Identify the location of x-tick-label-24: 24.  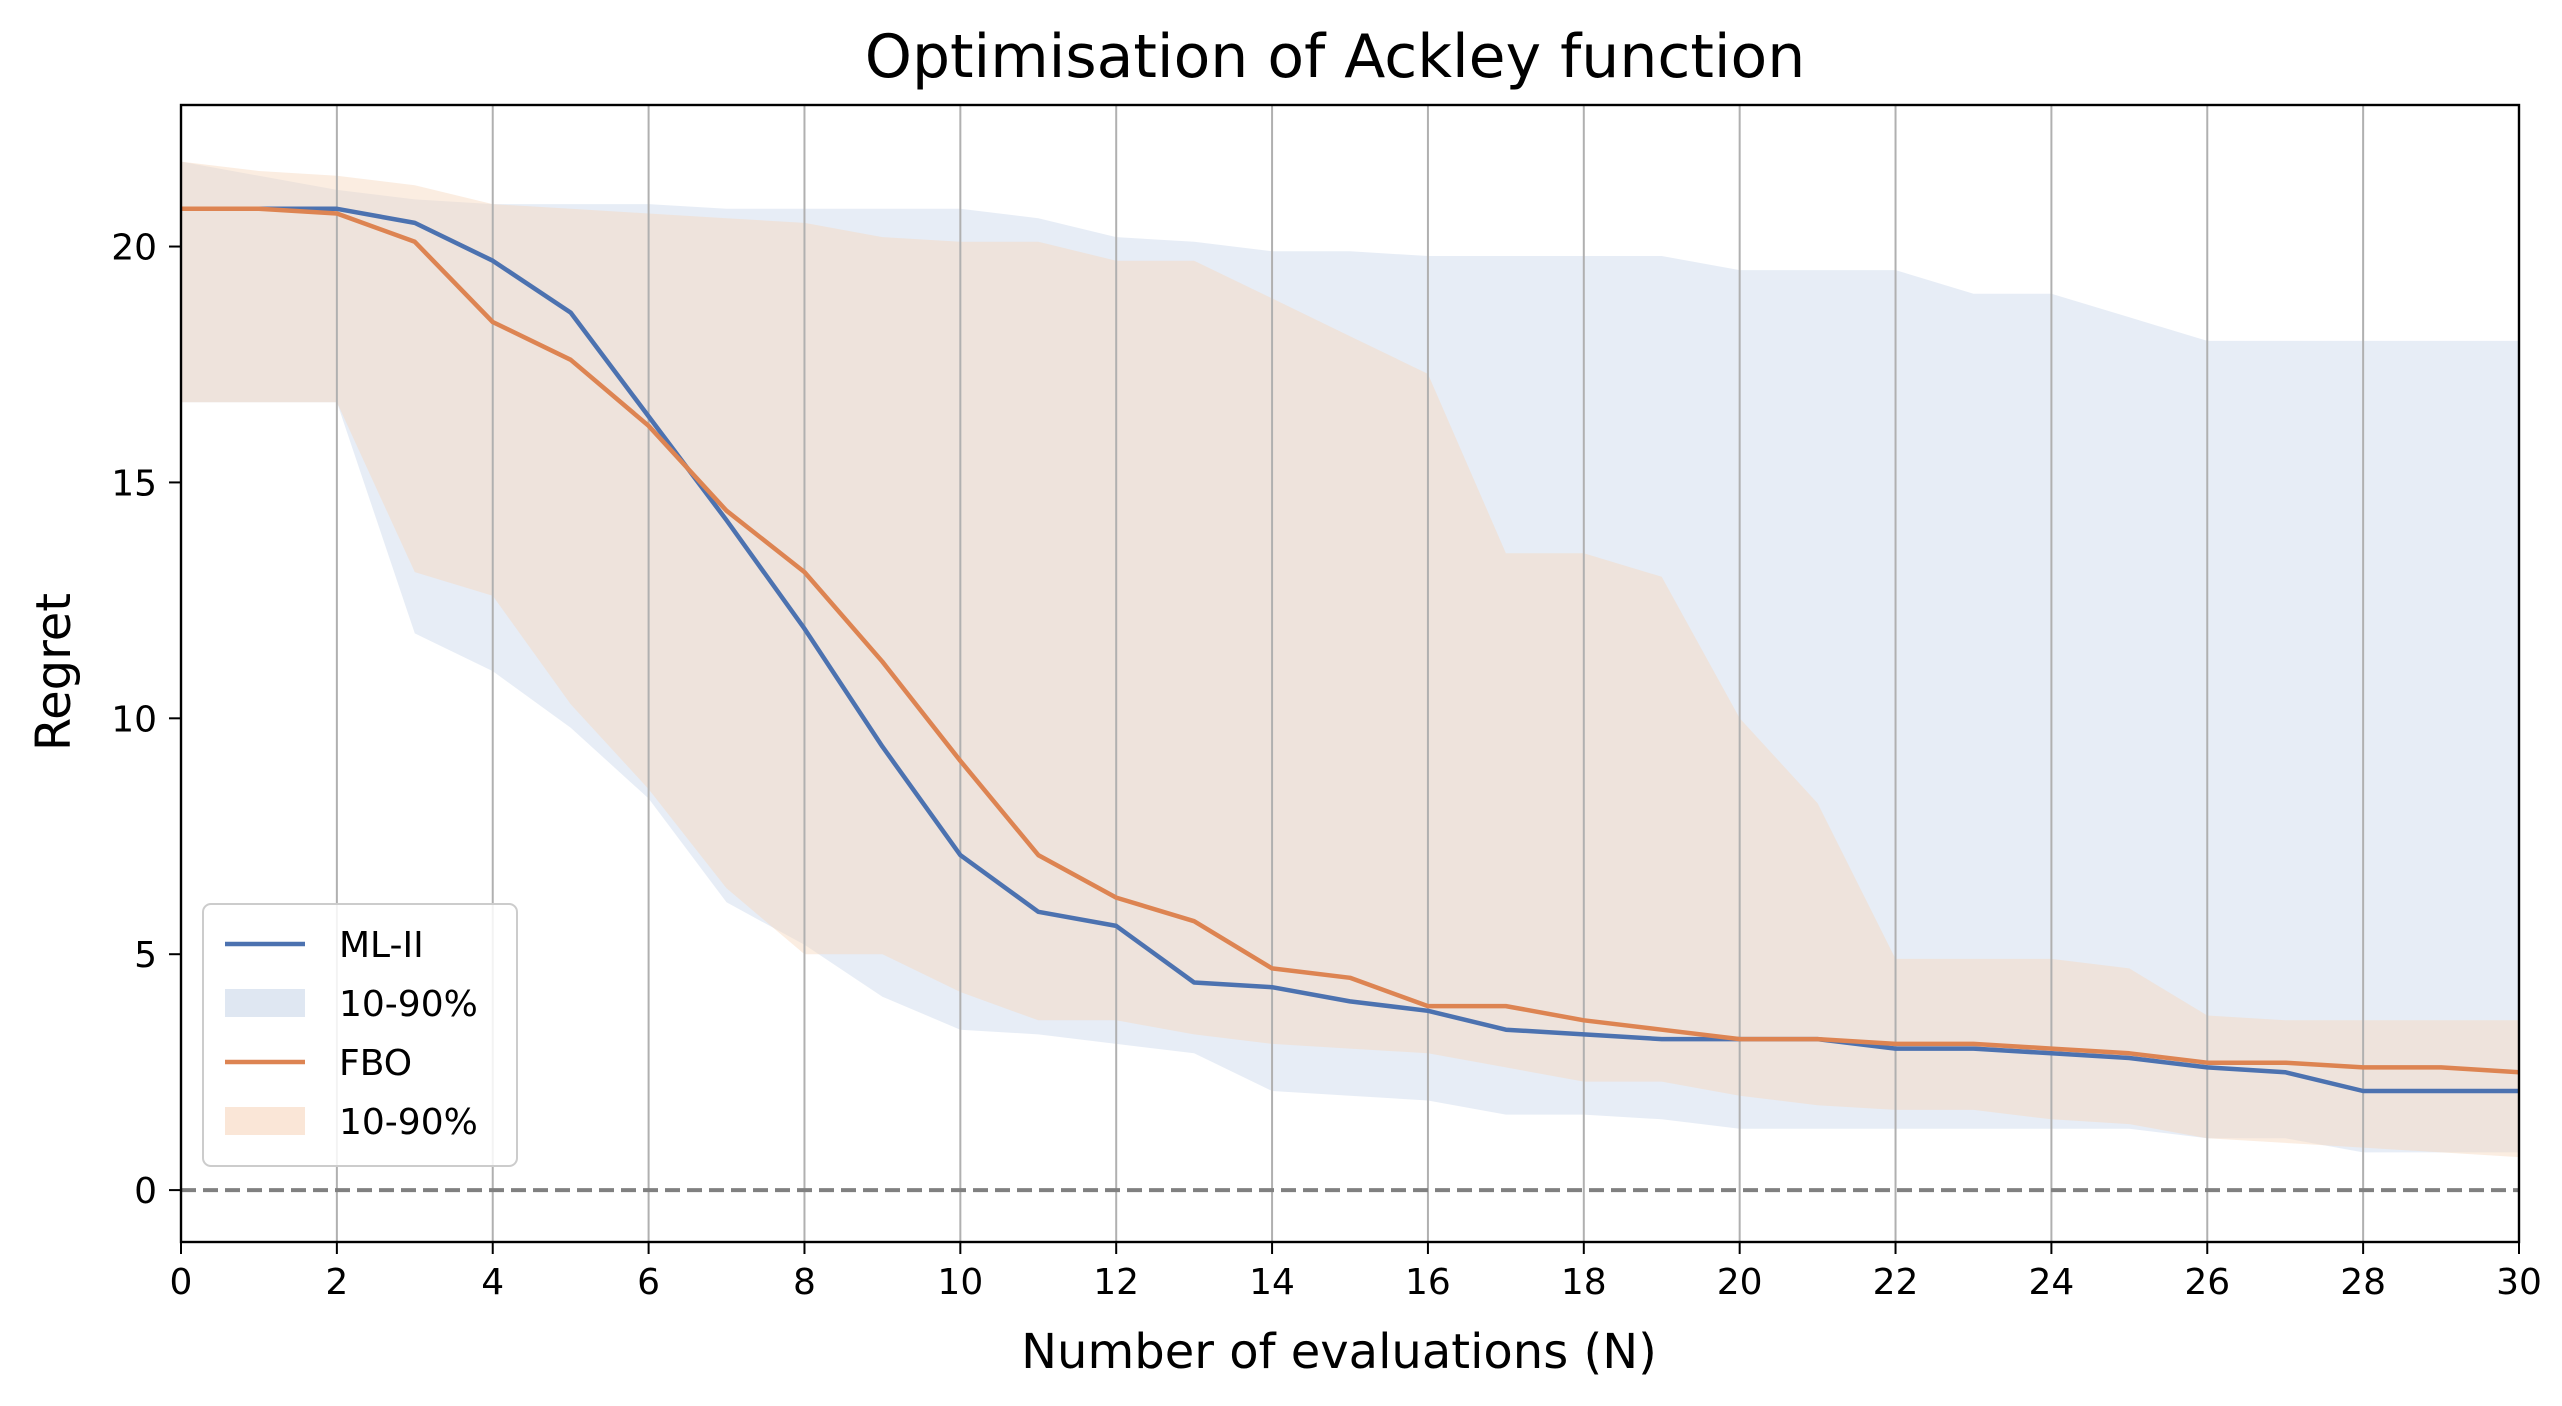
(2051, 1282).